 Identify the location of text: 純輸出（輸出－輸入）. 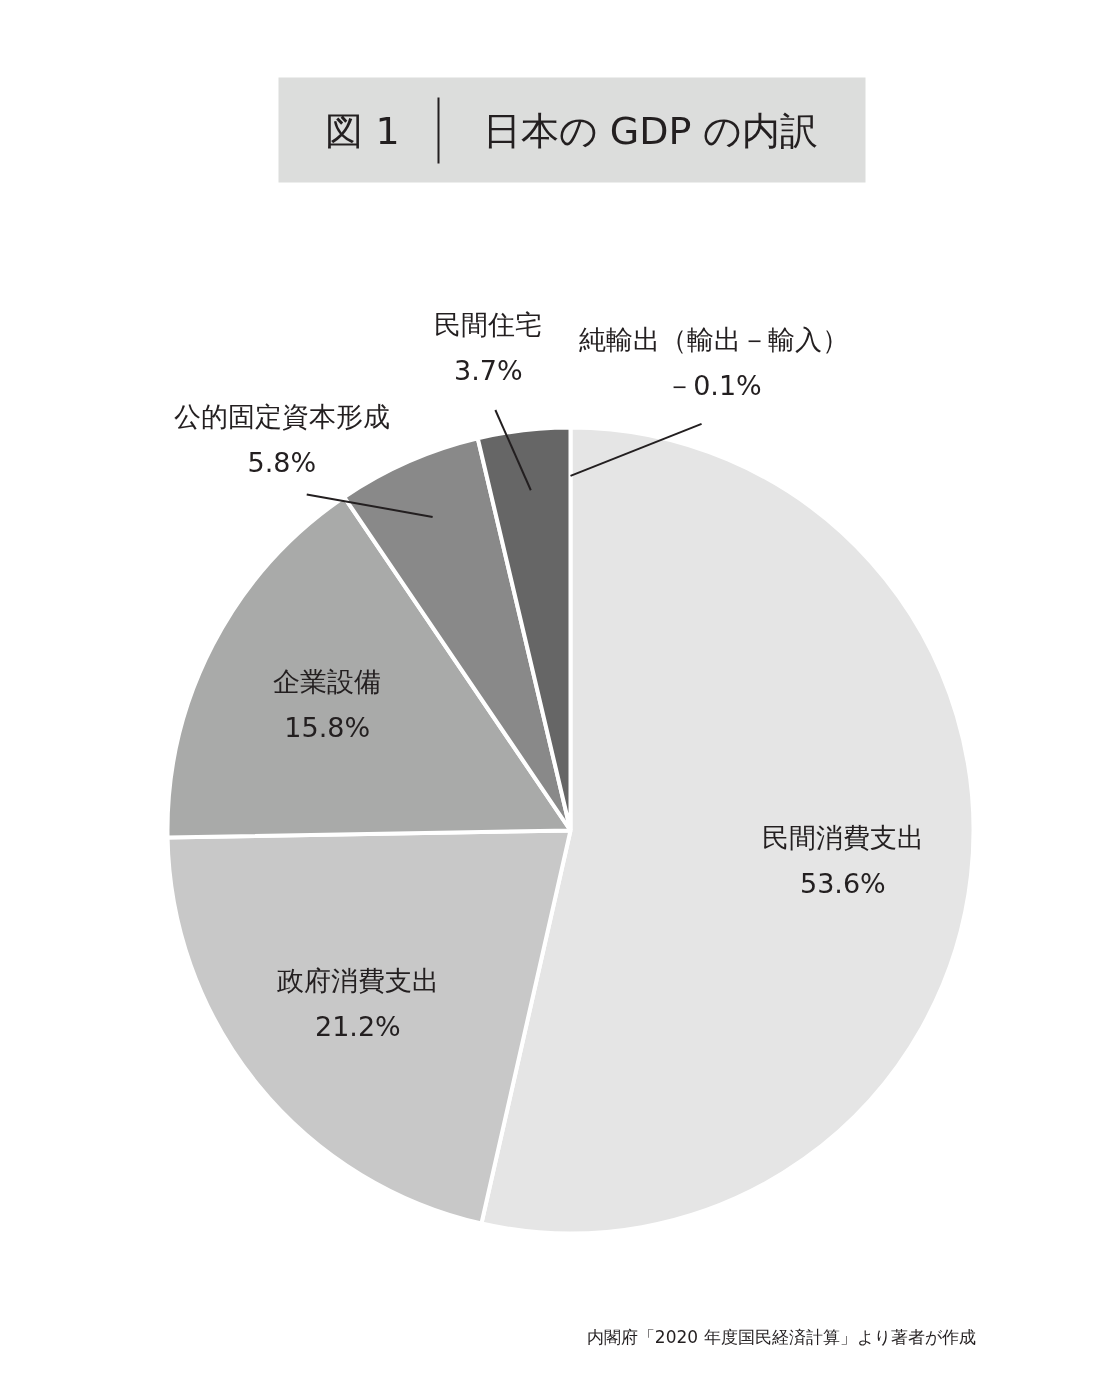
(713, 340).